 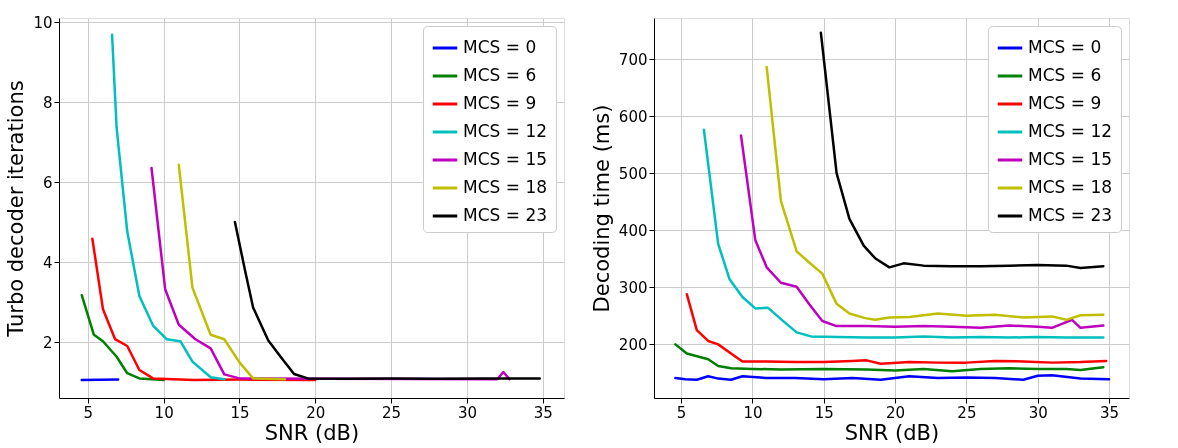 I want to click on y-tick-label: 300, so click(x=633, y=287).